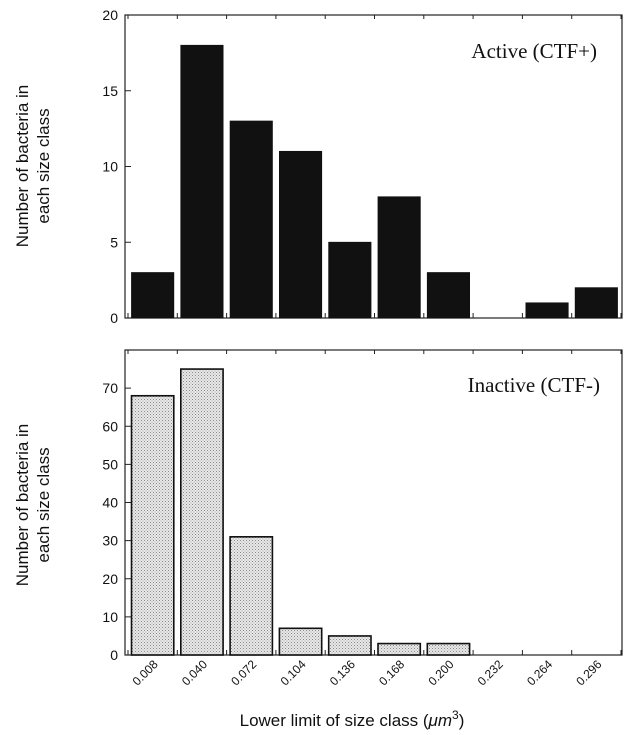  What do you see at coordinates (243, 672) in the screenshot?
I see `x-tick-label: 0.072` at bounding box center [243, 672].